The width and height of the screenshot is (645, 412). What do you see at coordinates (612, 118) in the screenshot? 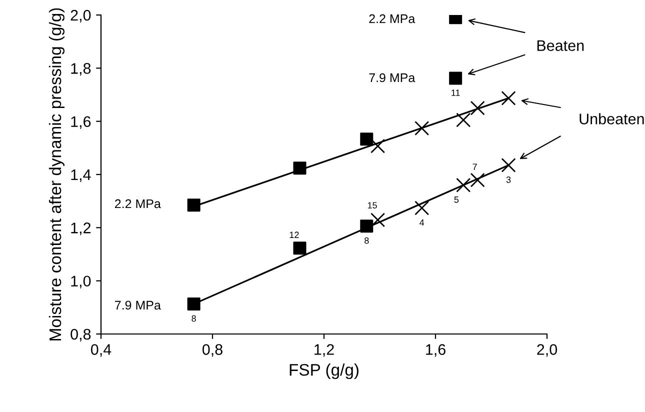
I see `text: Unbeaten` at bounding box center [612, 118].